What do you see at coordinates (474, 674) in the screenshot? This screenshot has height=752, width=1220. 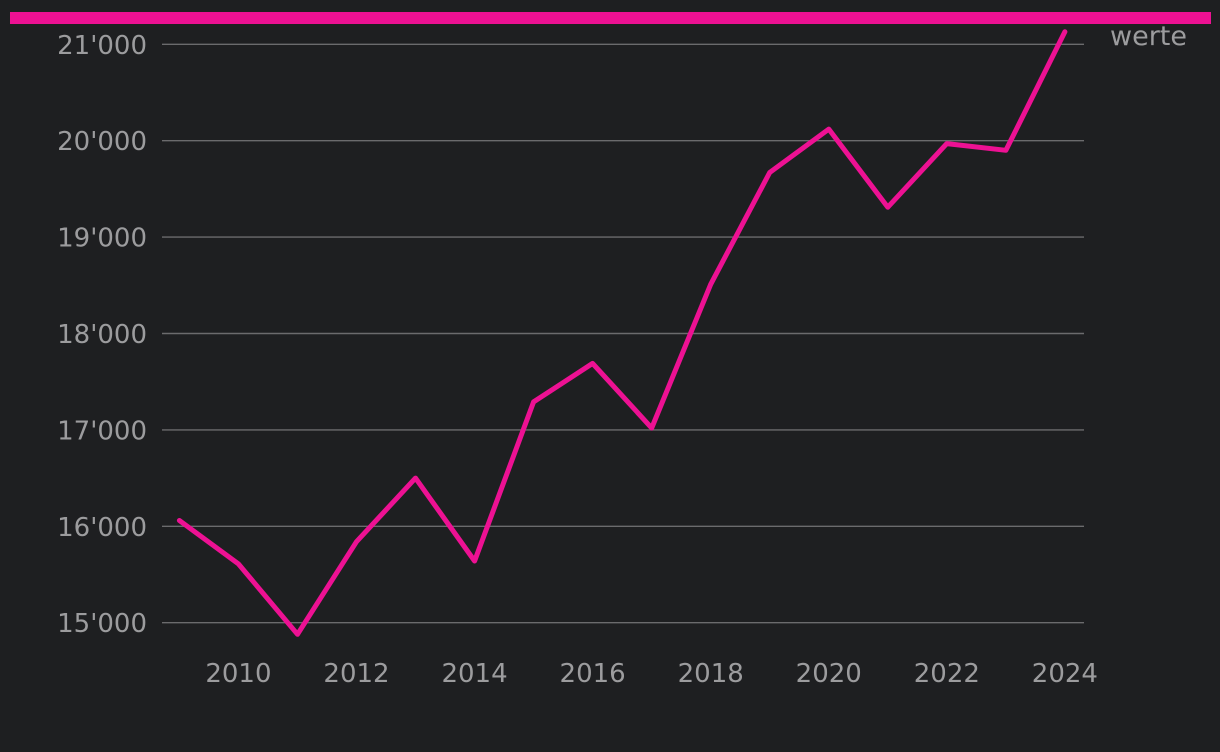 I see `x-axis-tick-label: 2014` at bounding box center [474, 674].